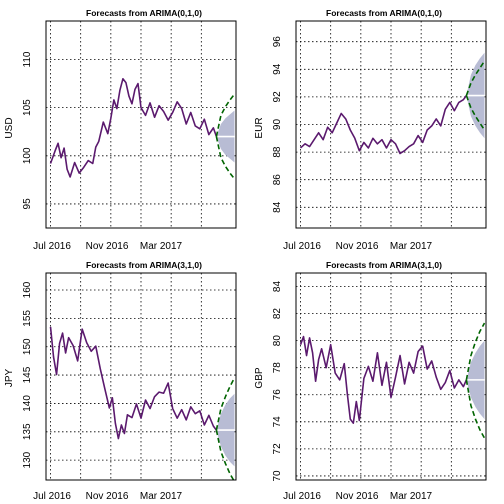 The image size is (504, 504). Describe the element at coordinates (259, 127) in the screenshot. I see `y-axis-label: EUR` at that location.